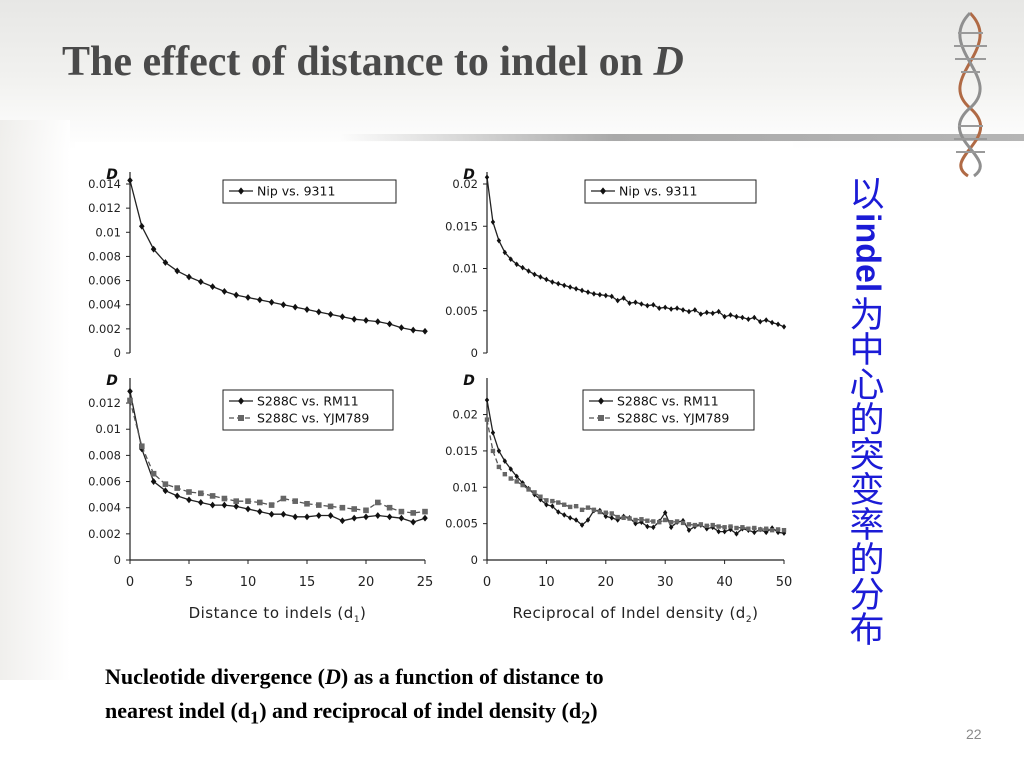 The image size is (1024, 768). What do you see at coordinates (104, 184) in the screenshot?
I see `y-tick-label: 0.014` at bounding box center [104, 184].